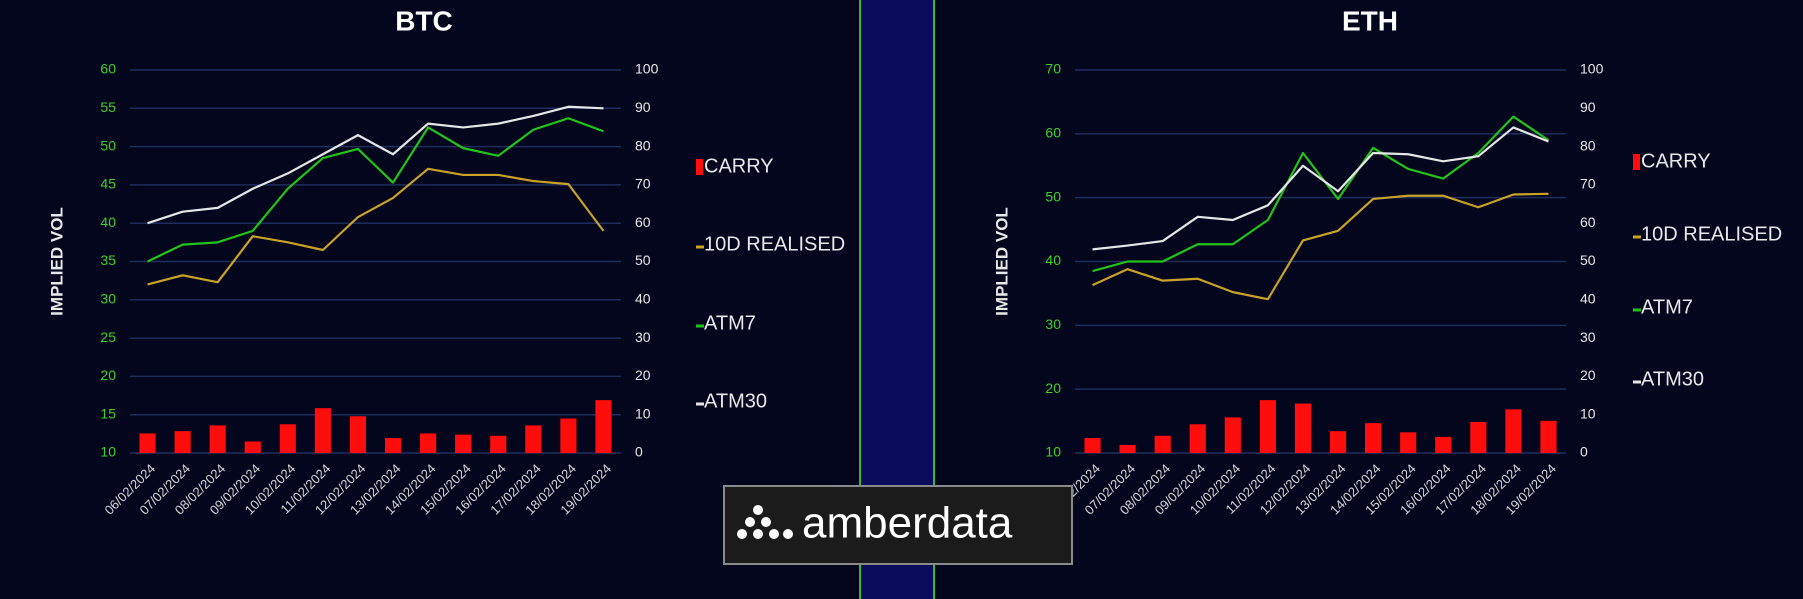 The image size is (1803, 599). I want to click on logo: amberdata, so click(898, 525).